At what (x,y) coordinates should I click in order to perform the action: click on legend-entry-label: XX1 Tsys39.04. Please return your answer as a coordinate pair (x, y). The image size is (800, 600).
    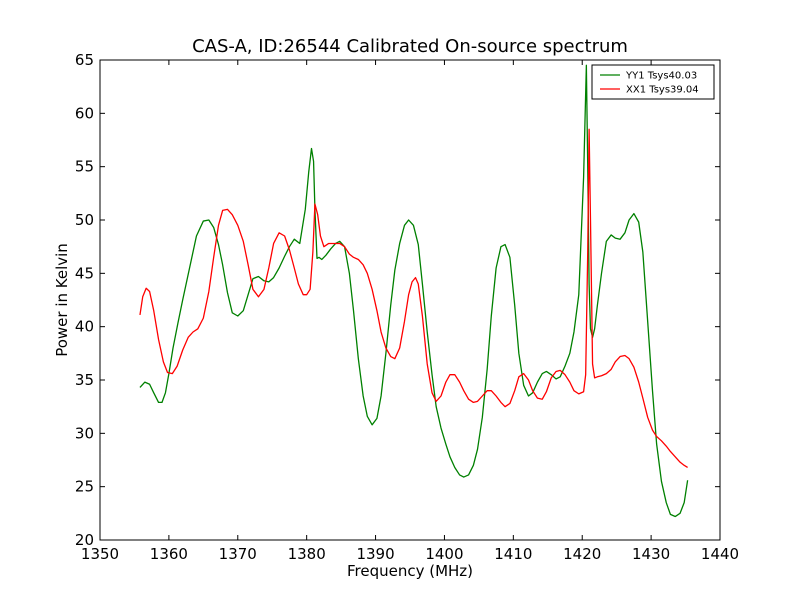
    Looking at the image, I should click on (662, 90).